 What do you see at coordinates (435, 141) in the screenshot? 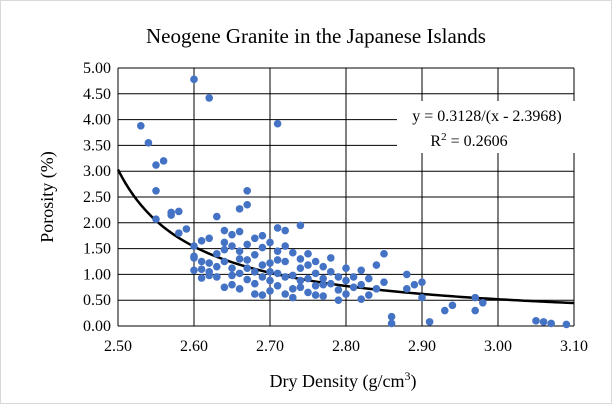
I see `r2-prefix: R` at bounding box center [435, 141].